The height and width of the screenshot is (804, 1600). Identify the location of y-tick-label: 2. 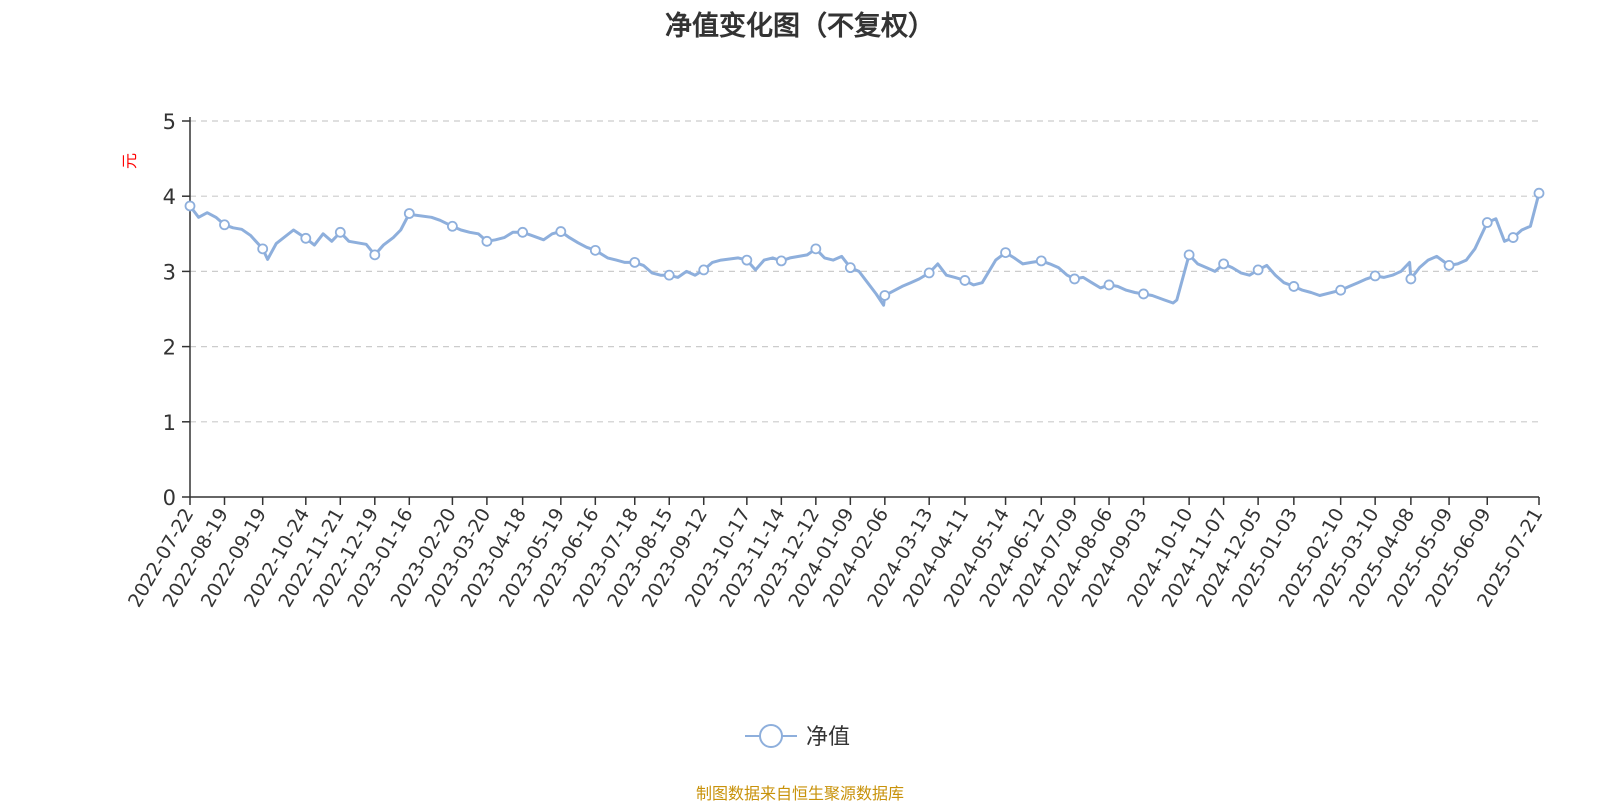
(169, 348).